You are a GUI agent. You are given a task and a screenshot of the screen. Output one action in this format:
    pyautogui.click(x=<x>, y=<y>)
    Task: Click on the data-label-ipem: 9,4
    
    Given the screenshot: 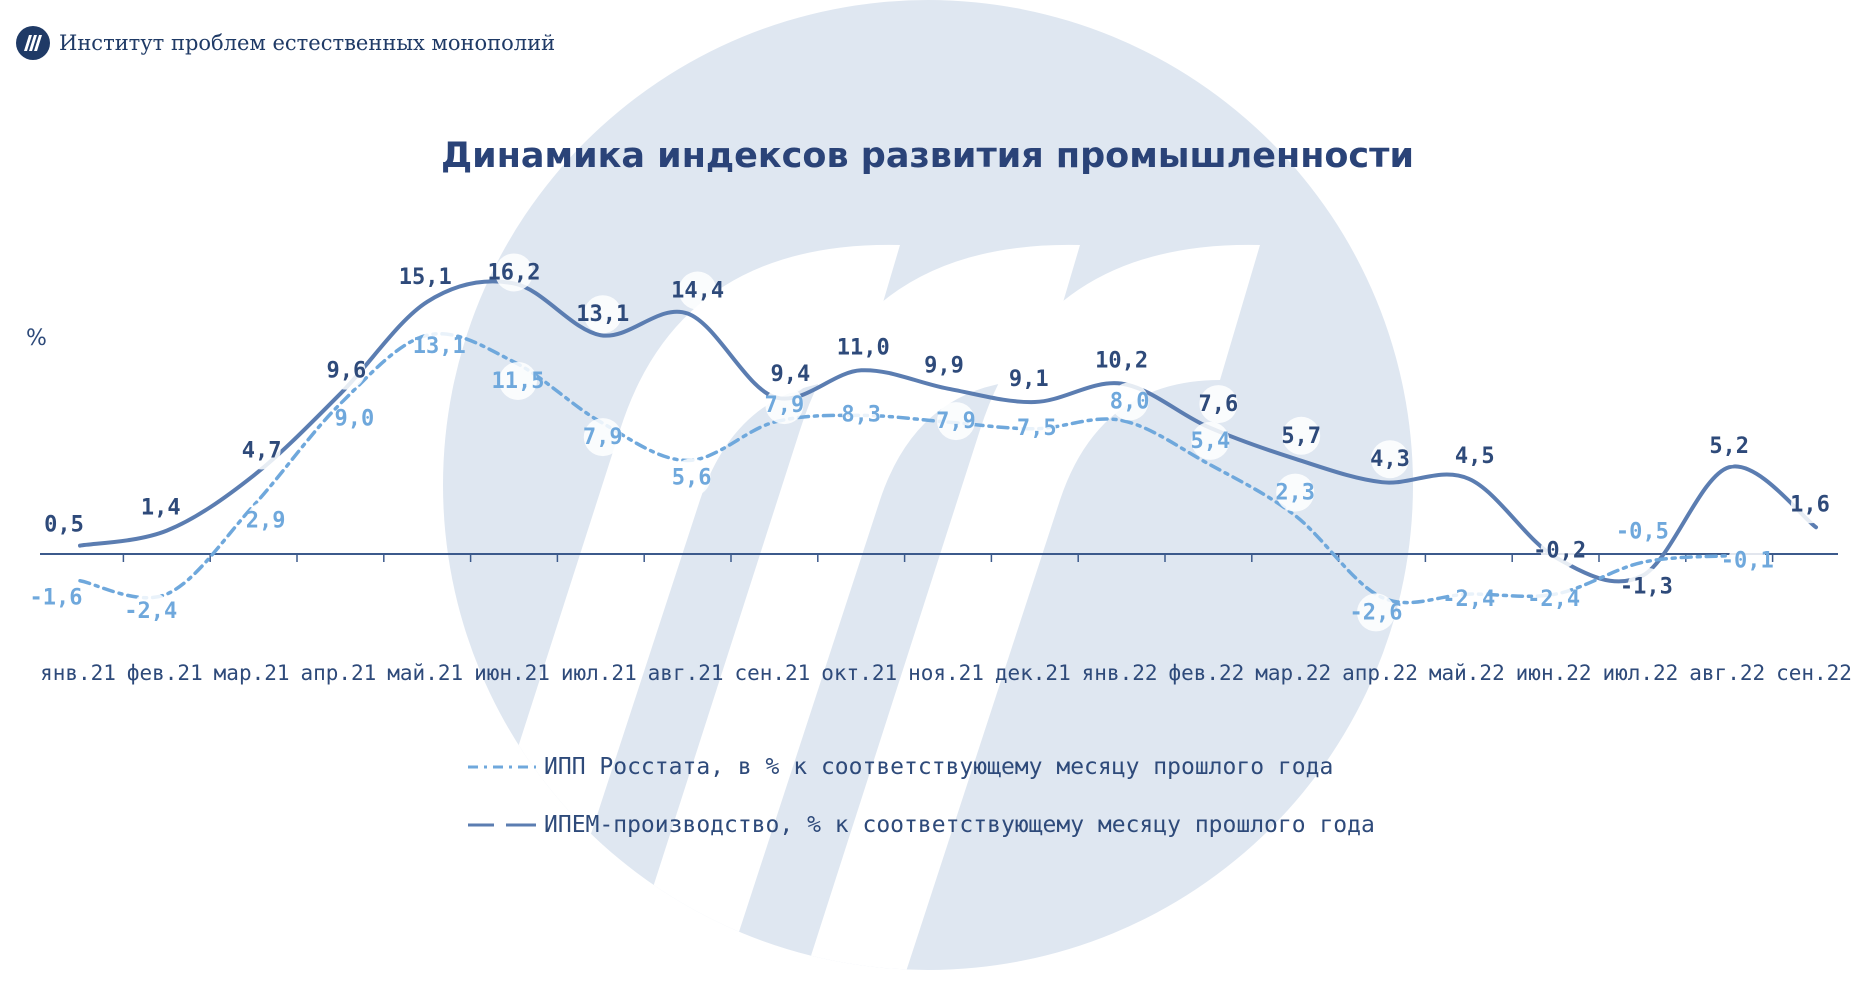 What is the action you would take?
    pyautogui.click(x=791, y=374)
    